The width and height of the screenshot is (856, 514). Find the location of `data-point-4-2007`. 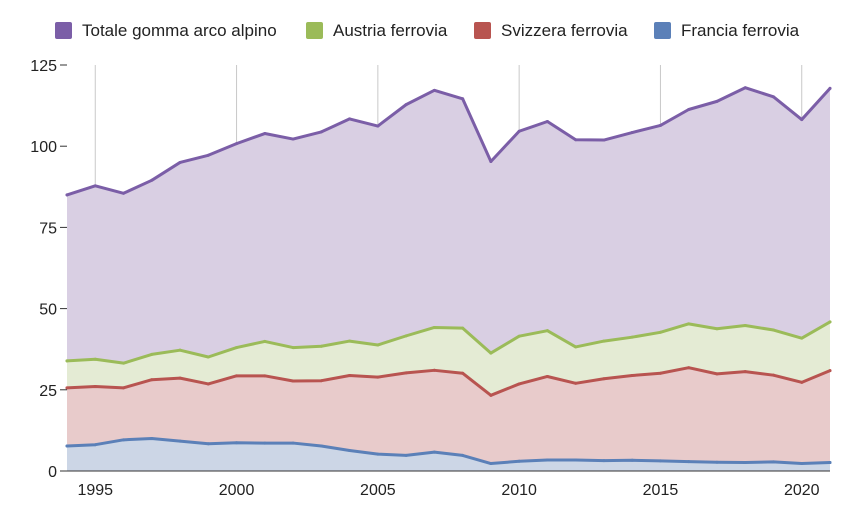

data-point-4-2007 is located at coordinates (434, 452).